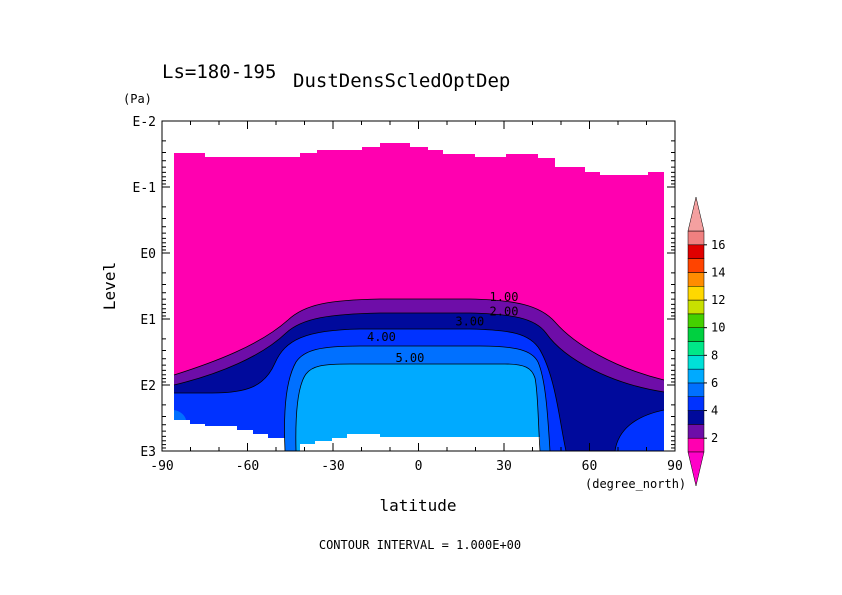  Describe the element at coordinates (714, 383) in the screenshot. I see `colorbar-tick-label: 6` at that location.